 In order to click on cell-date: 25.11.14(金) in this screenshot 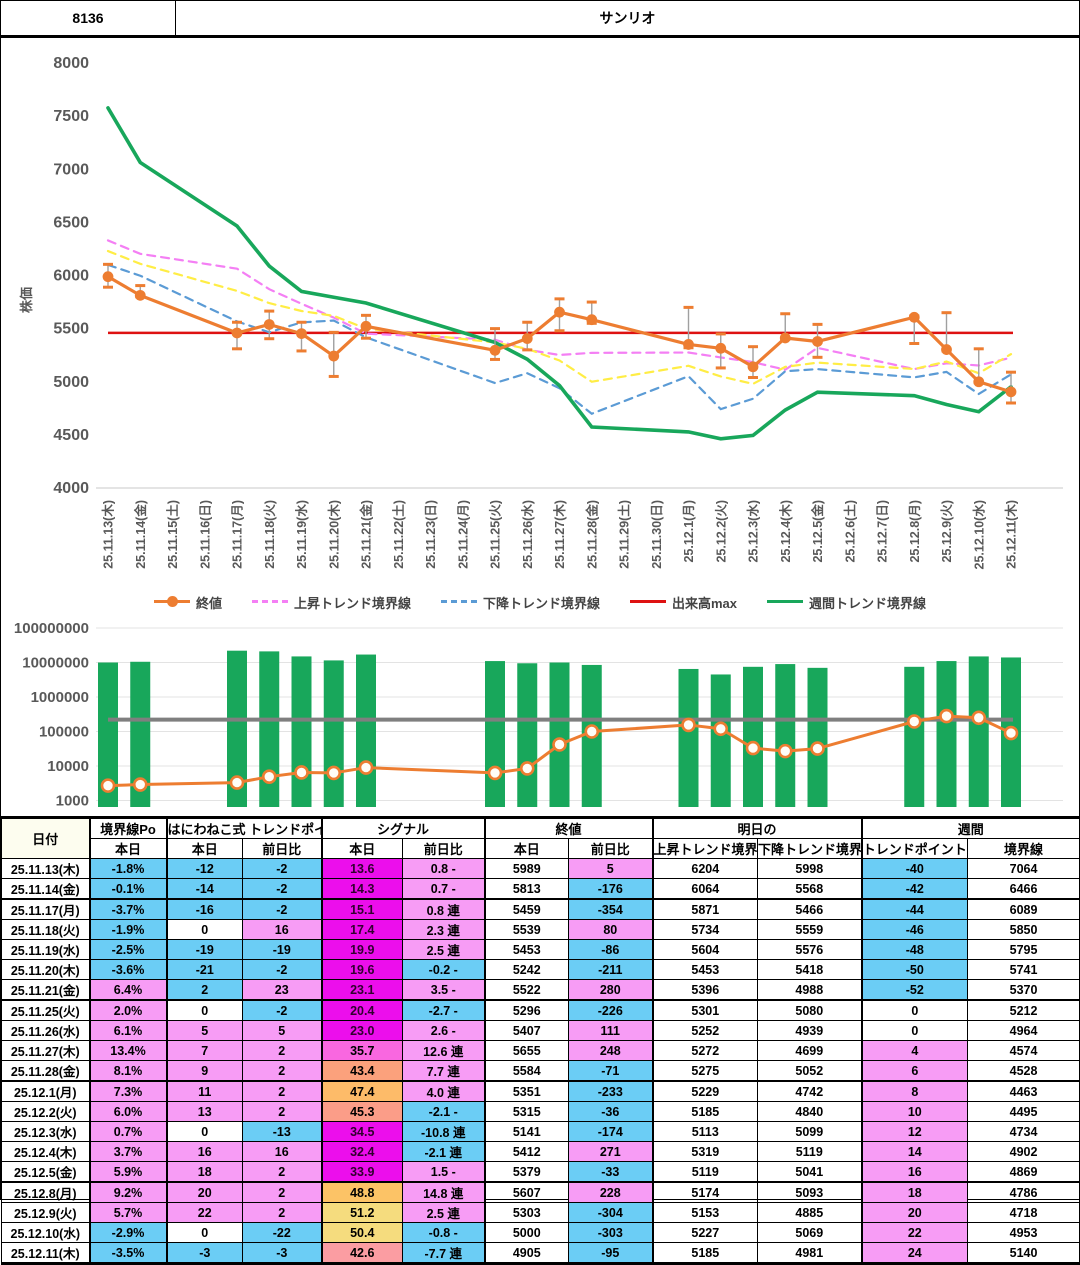, I will do `click(45, 889)`.